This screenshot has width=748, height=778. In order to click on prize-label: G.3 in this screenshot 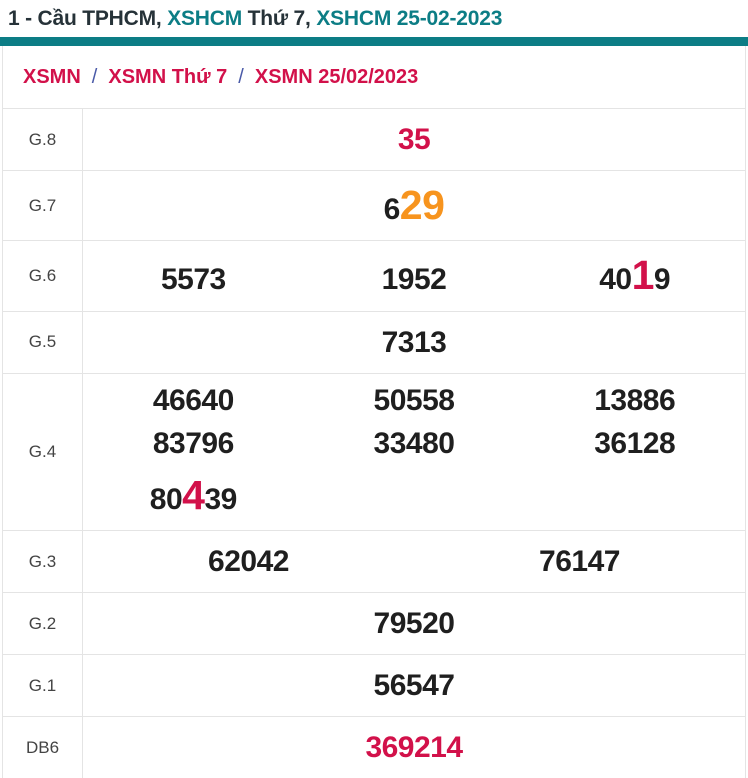, I will do `click(43, 562)`.